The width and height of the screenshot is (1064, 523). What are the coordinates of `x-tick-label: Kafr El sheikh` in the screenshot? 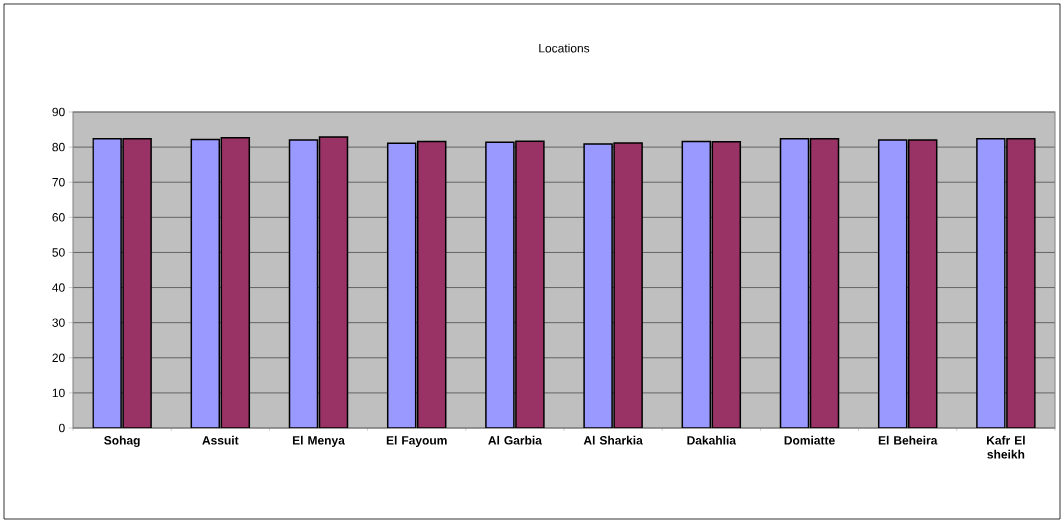 It's located at (1006, 447).